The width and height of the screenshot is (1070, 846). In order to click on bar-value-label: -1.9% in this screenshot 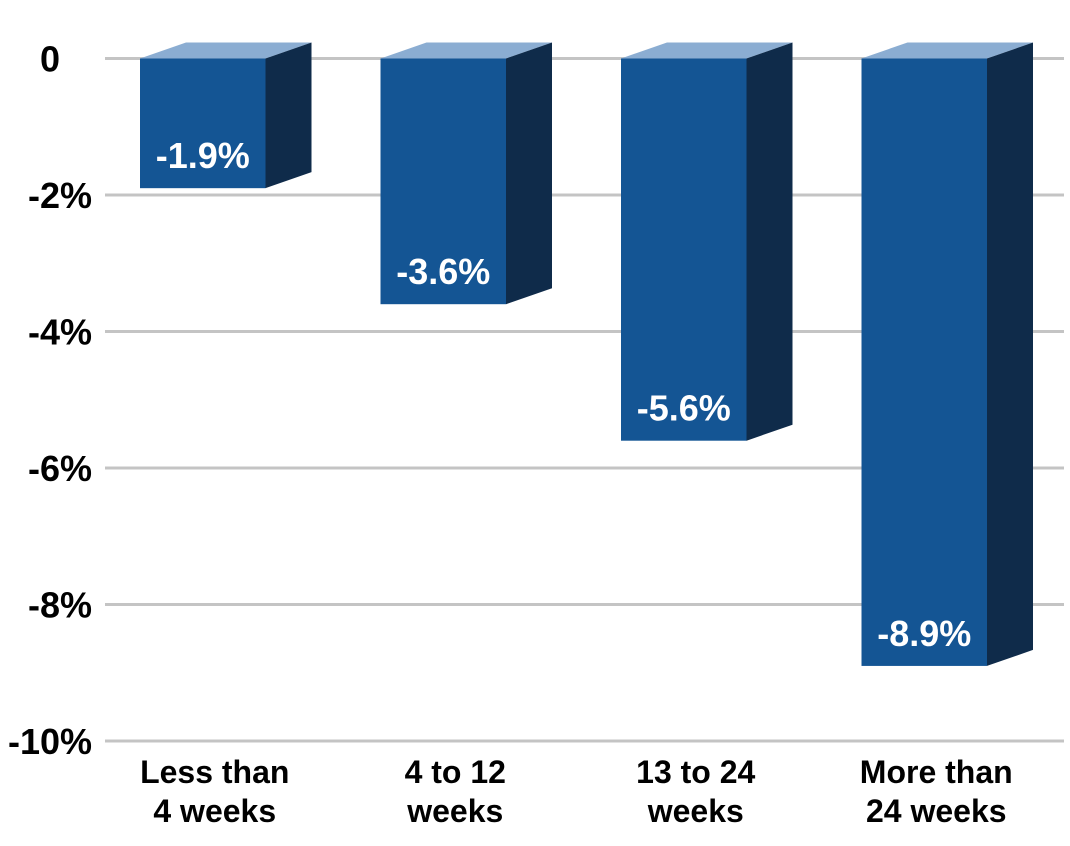, I will do `click(203, 155)`.